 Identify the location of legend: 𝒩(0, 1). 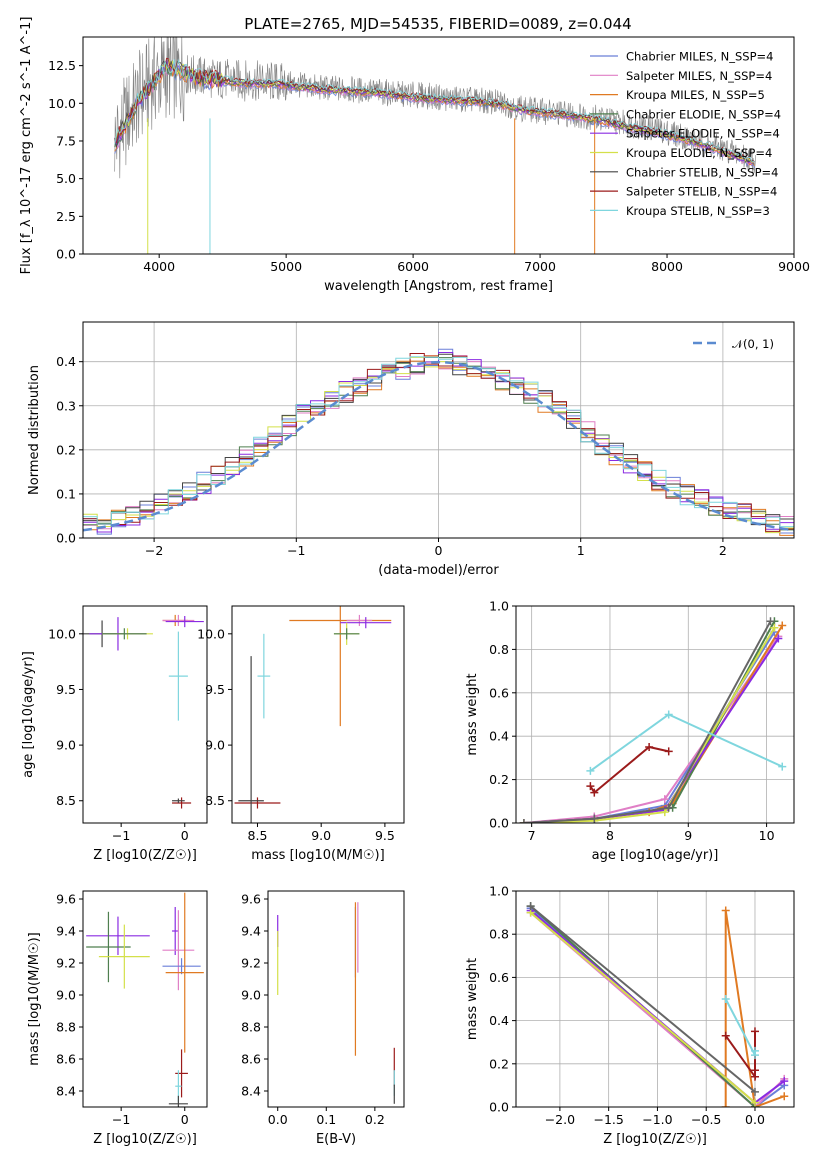
(733, 344).